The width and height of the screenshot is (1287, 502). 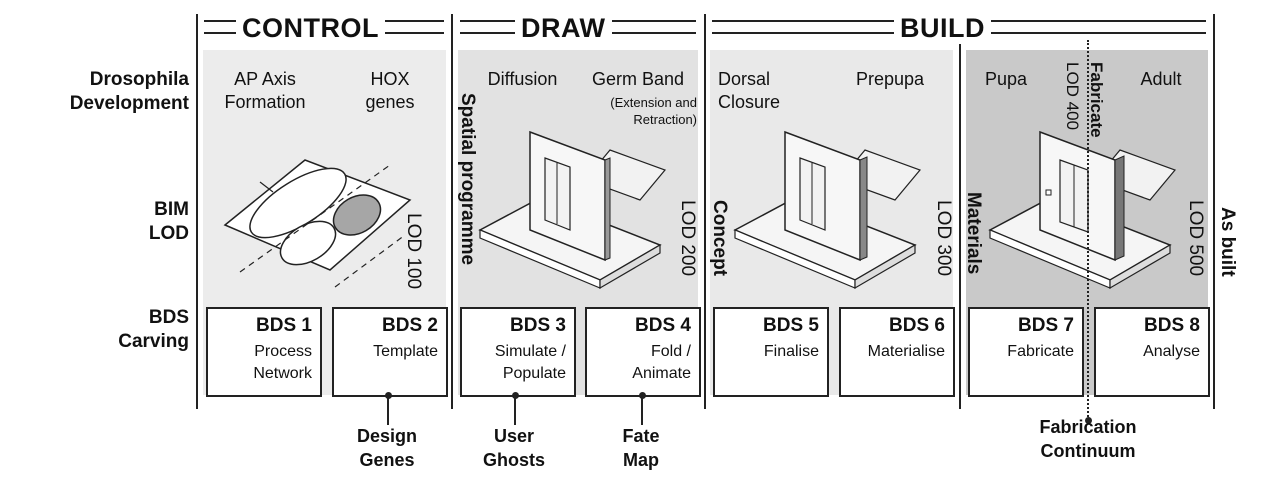 I want to click on dot-fate-map, so click(x=642, y=395).